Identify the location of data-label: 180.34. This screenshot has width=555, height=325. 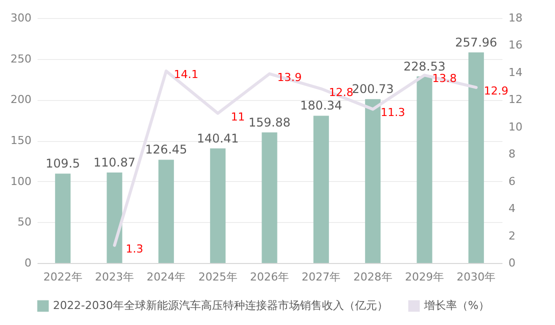
(321, 105).